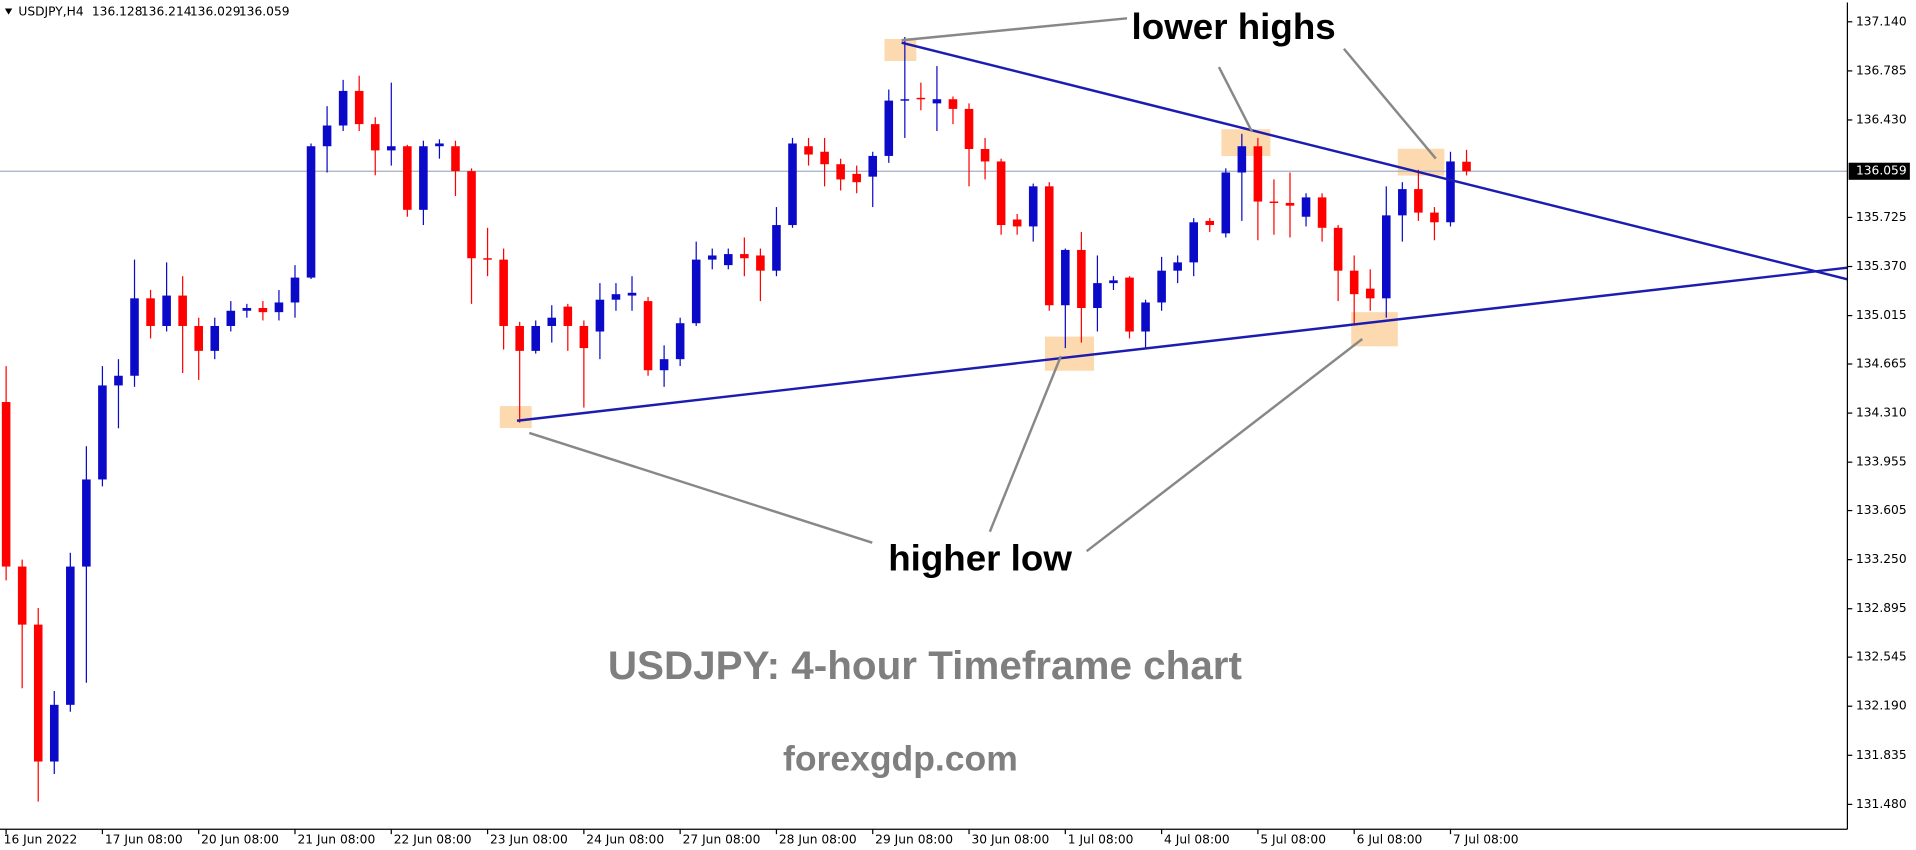 This screenshot has height=850, width=1916. I want to click on y-tick-label: 135.370, so click(1881, 266).